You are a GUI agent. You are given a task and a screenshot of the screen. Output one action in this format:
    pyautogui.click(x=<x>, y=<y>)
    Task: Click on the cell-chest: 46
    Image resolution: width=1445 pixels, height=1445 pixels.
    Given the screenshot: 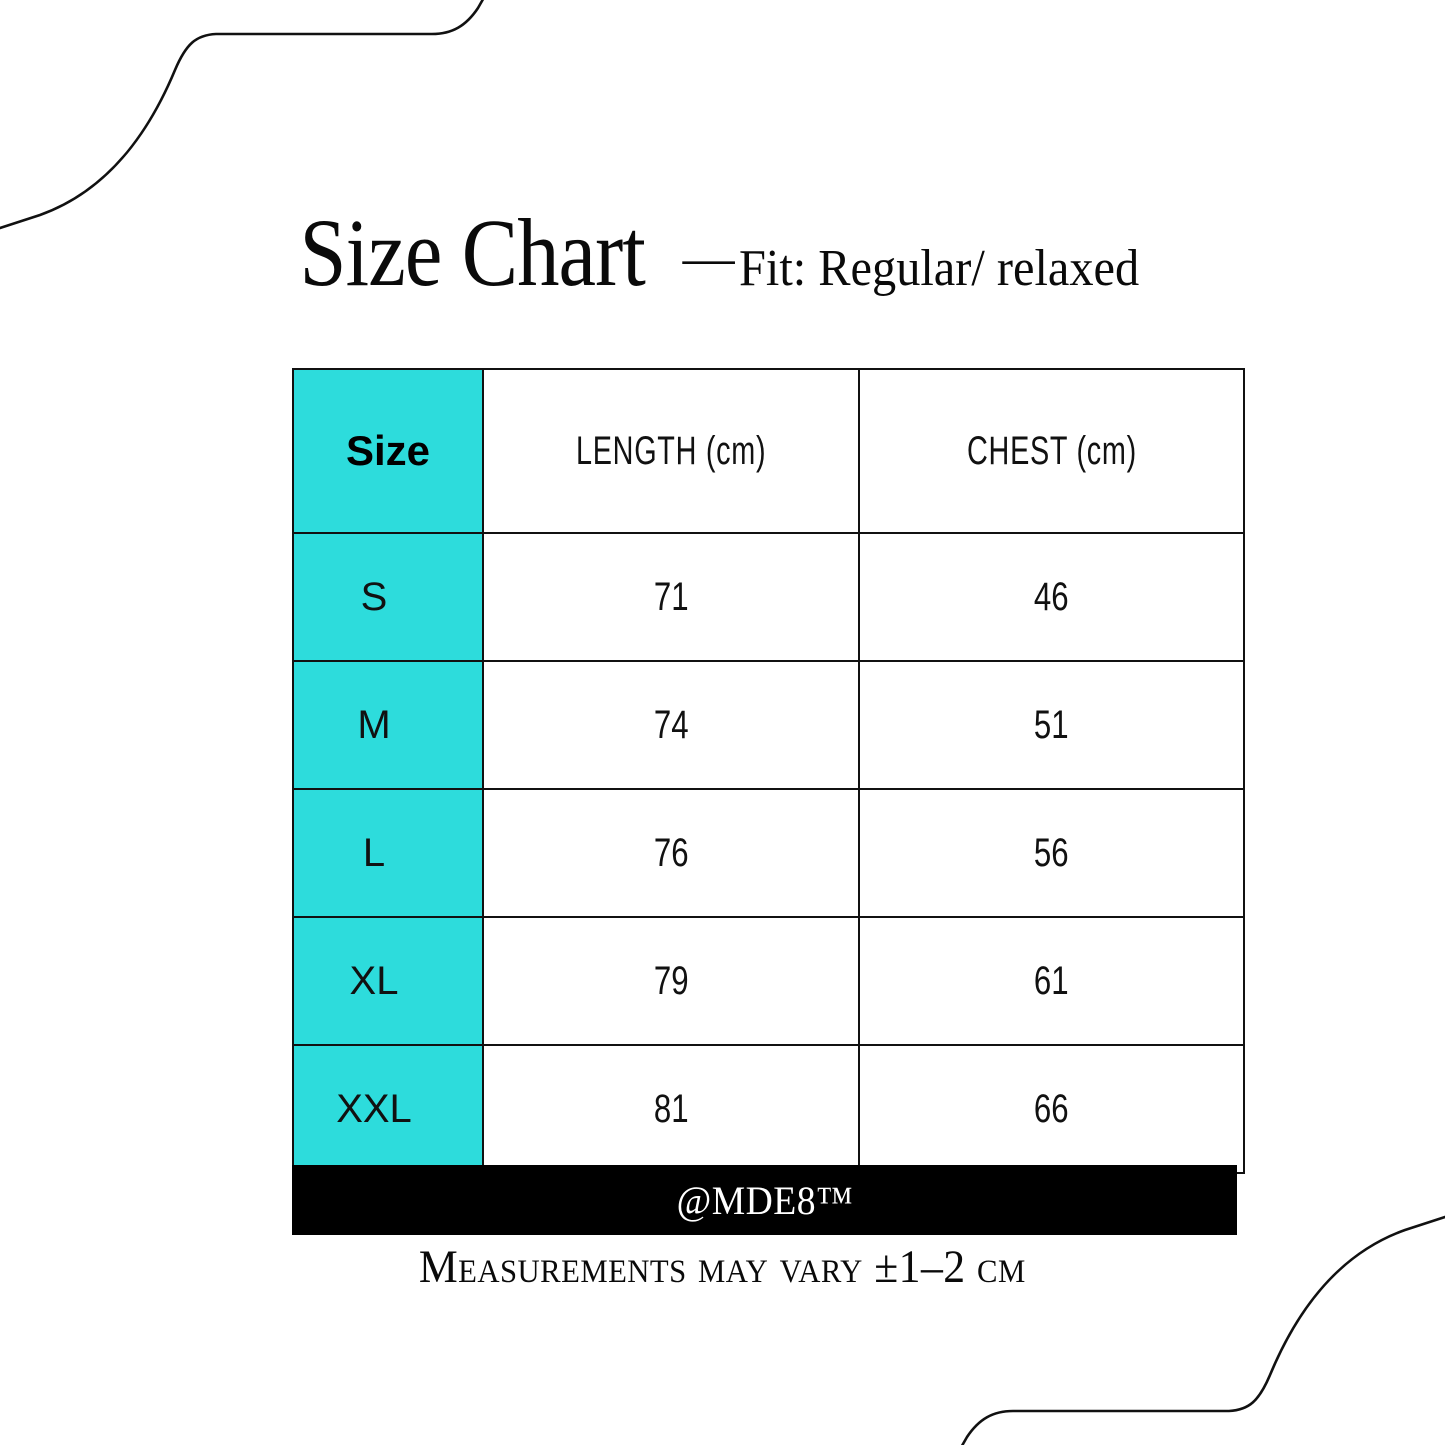 What is the action you would take?
    pyautogui.click(x=1051, y=597)
    